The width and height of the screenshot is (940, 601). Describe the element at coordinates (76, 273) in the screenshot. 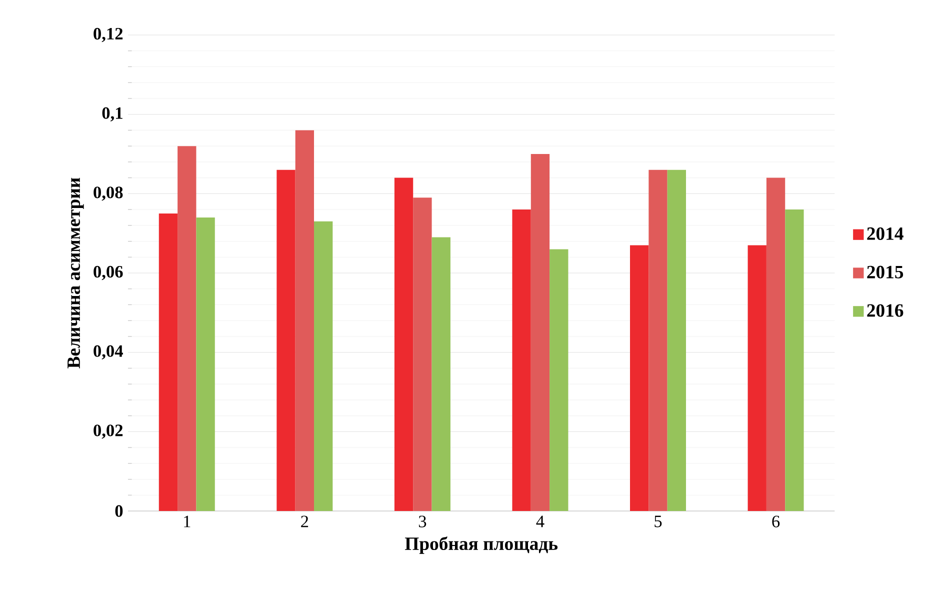

I see `y-axis-title: Величина асимметрии` at that location.